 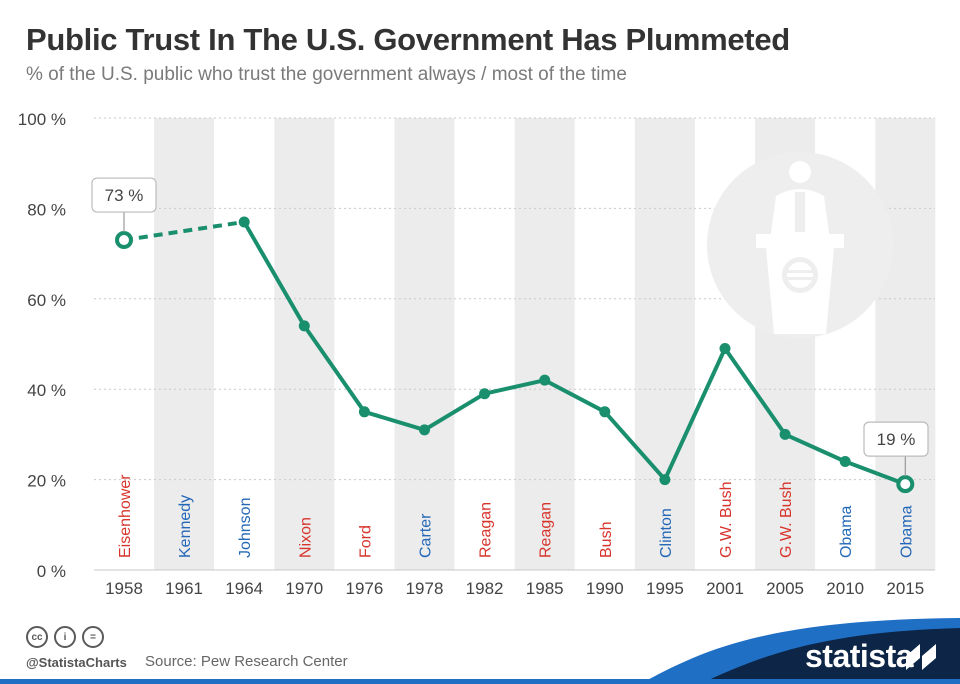 I want to click on president-label: Eisenhower, so click(x=125, y=516).